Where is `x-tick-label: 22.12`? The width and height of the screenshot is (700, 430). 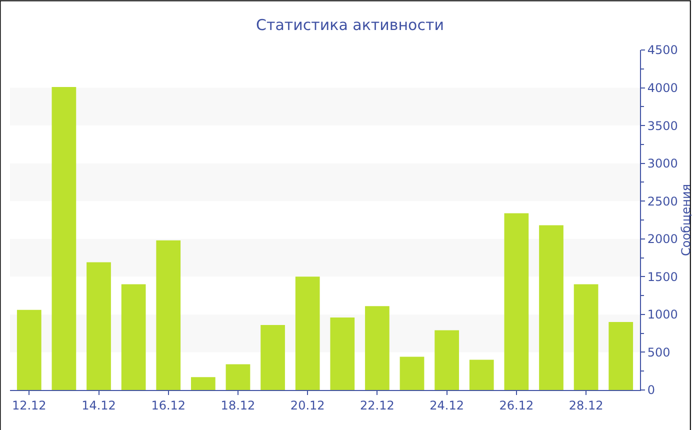 x-tick-label: 22.12 is located at coordinates (377, 405).